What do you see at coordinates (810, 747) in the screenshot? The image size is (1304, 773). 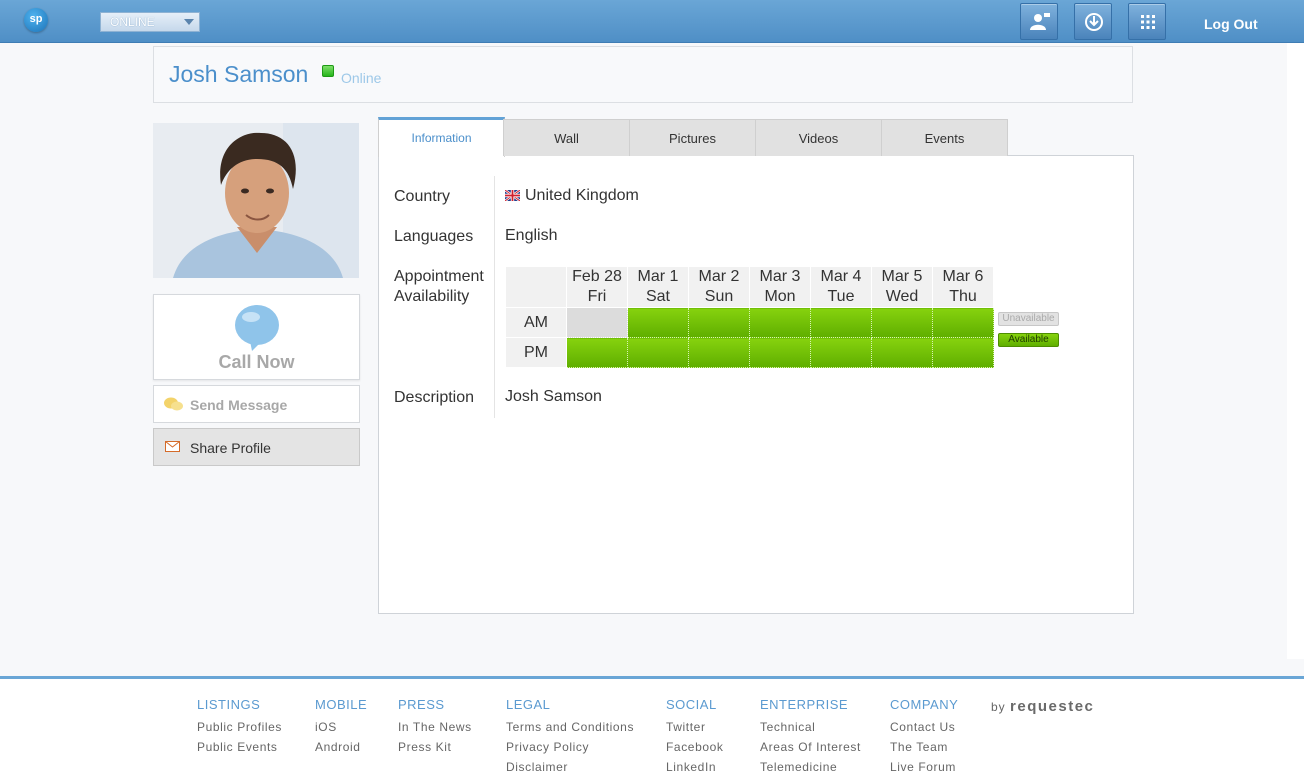 I see `footer-link: Areas Of Interest` at bounding box center [810, 747].